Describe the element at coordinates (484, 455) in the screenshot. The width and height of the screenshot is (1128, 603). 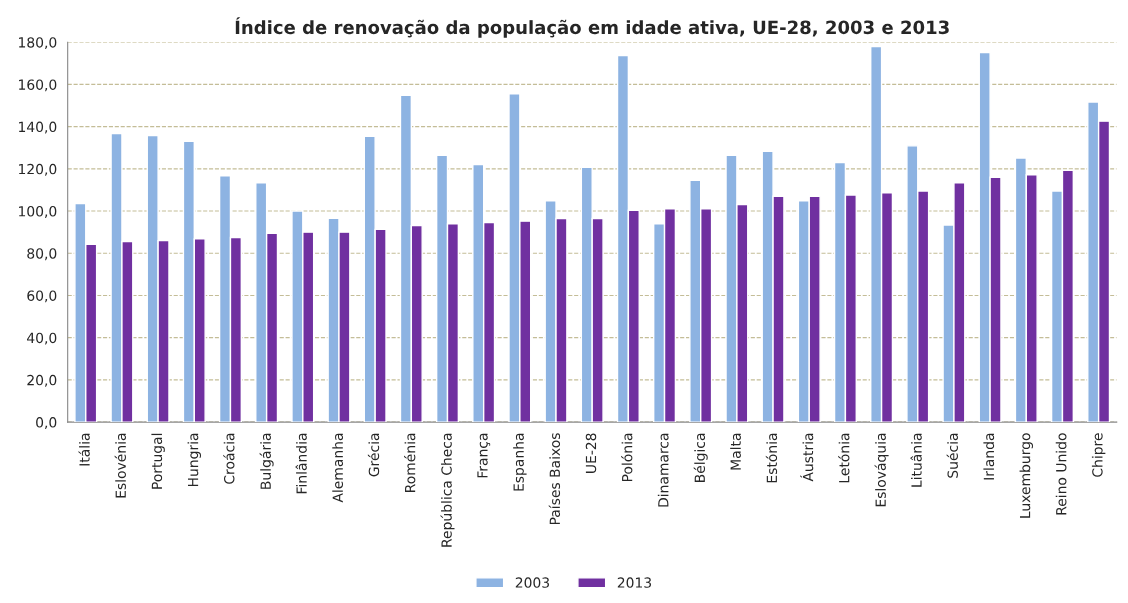
I see `x-tick-label: França` at that location.